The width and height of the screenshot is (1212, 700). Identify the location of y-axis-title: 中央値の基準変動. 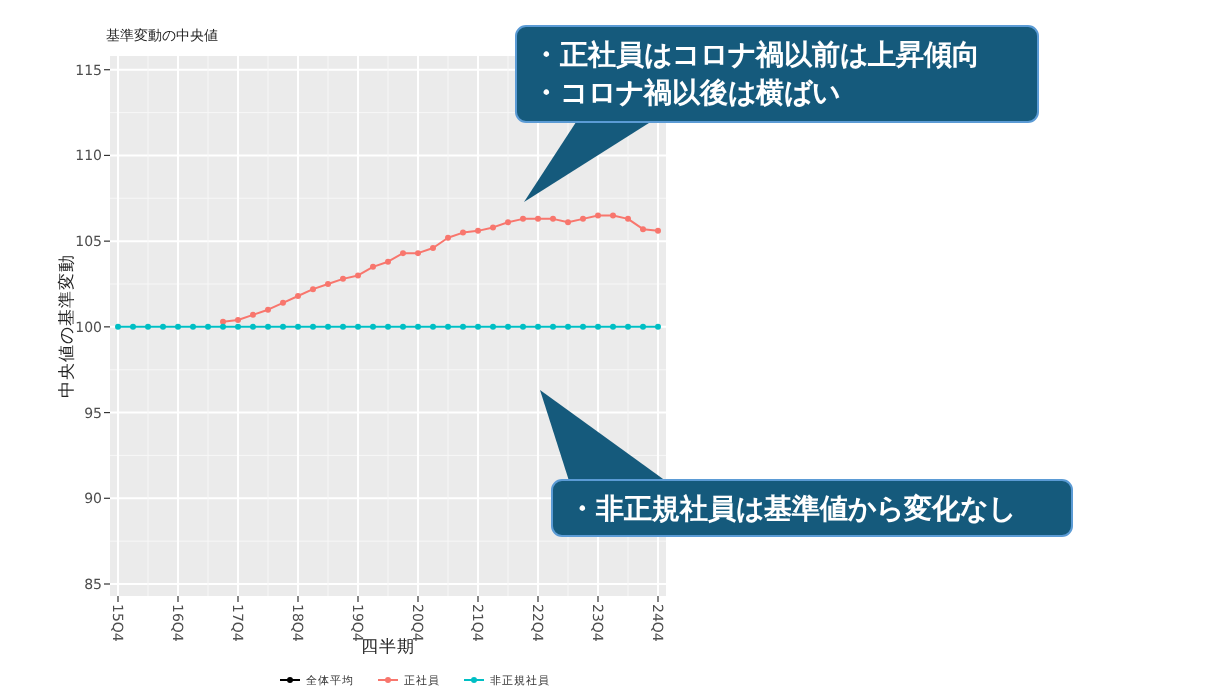
(67, 326).